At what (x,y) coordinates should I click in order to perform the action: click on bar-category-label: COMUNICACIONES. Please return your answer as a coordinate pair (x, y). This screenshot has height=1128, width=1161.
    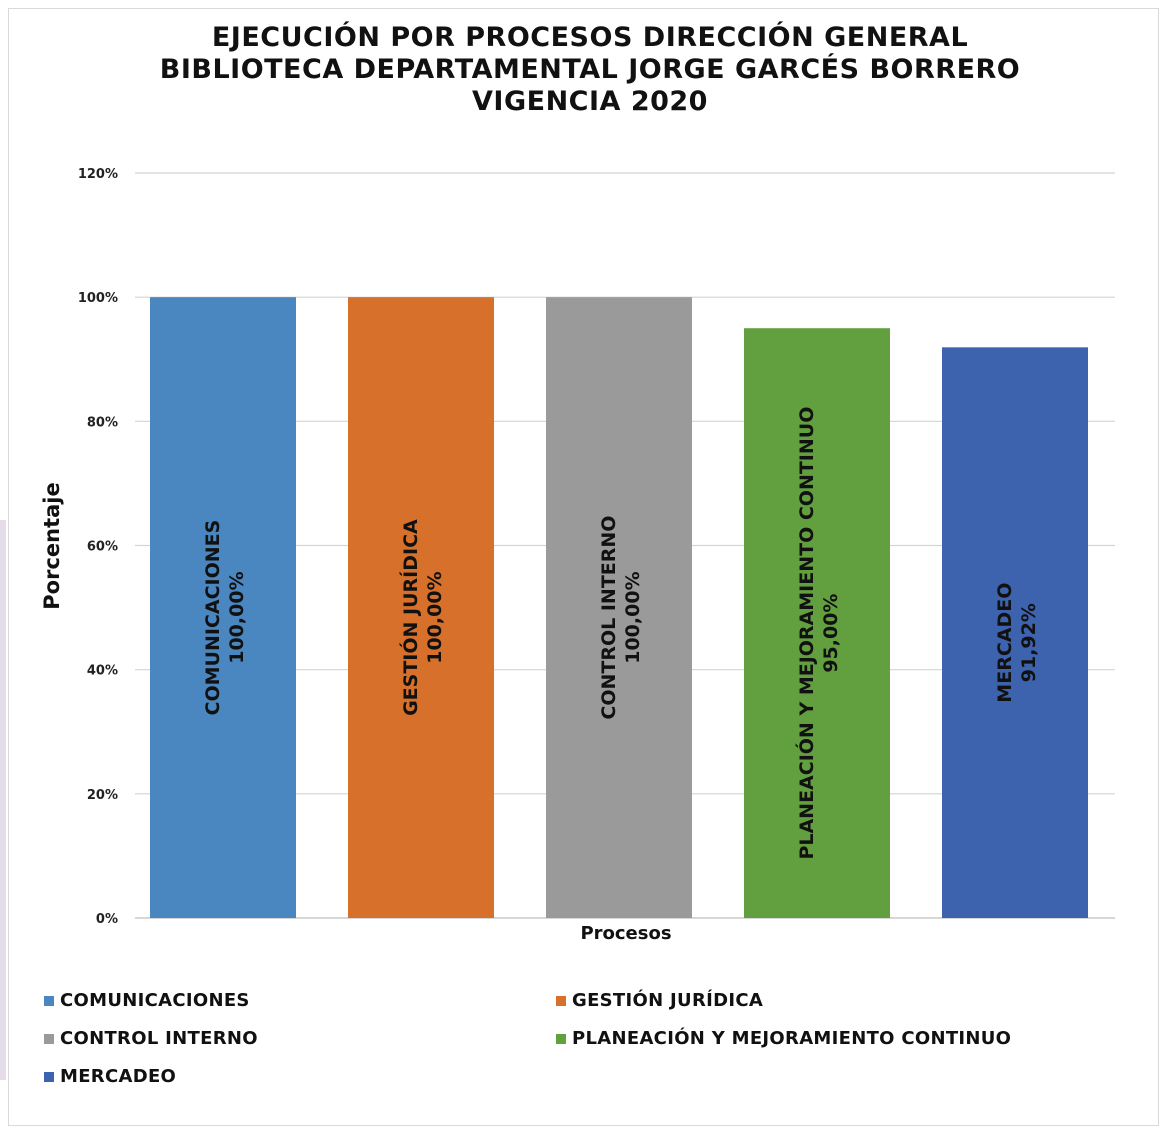
    Looking at the image, I should click on (213, 618).